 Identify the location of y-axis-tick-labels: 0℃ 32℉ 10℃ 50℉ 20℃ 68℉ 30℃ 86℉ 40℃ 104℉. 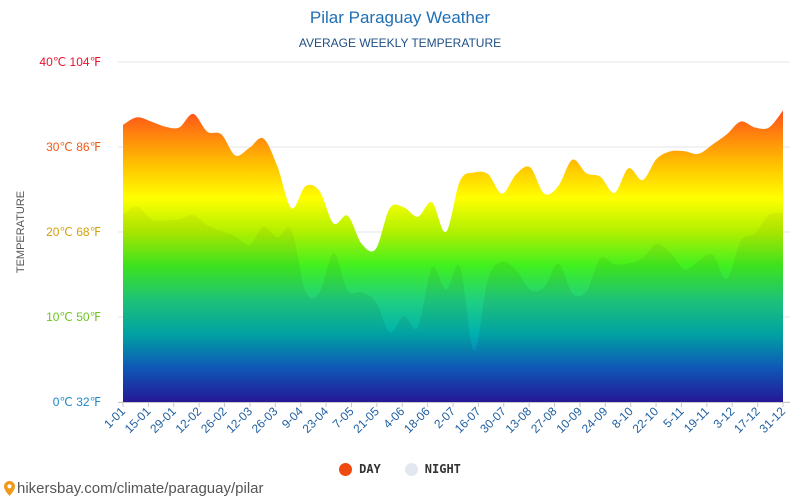
(70, 232).